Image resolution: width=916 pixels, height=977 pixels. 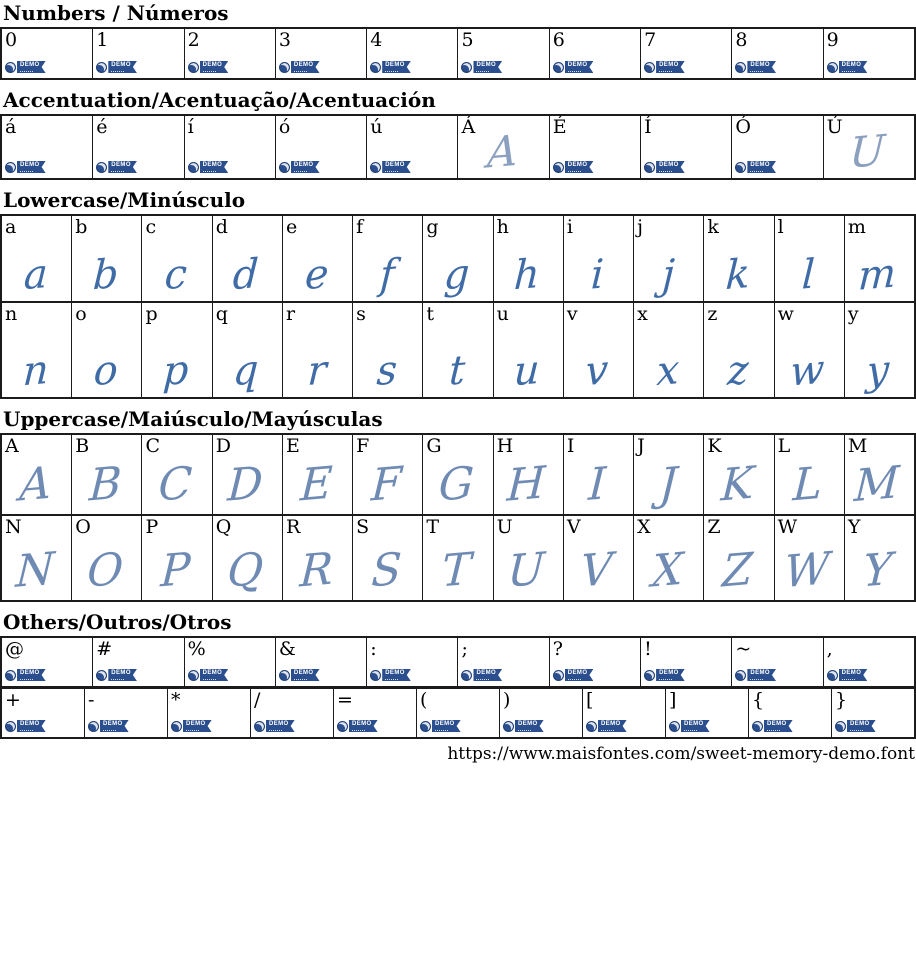 What do you see at coordinates (559, 127) in the screenshot?
I see `character-label: É` at bounding box center [559, 127].